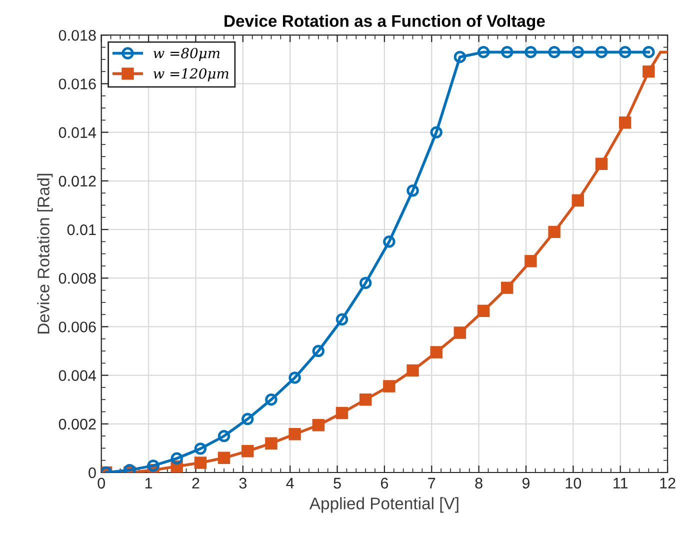 The image size is (699, 540). Describe the element at coordinates (45, 254) in the screenshot. I see `y-axis-title: Device Rotation [Rad]` at that location.